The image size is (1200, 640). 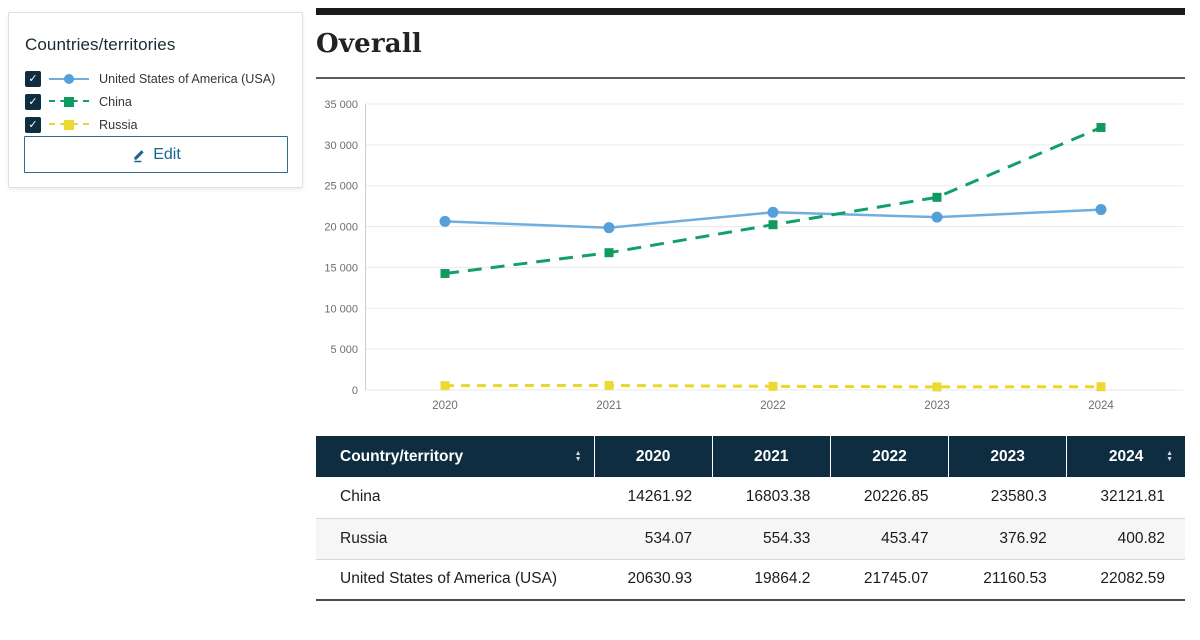 What do you see at coordinates (750, 78) in the screenshot?
I see `title-divider` at bounding box center [750, 78].